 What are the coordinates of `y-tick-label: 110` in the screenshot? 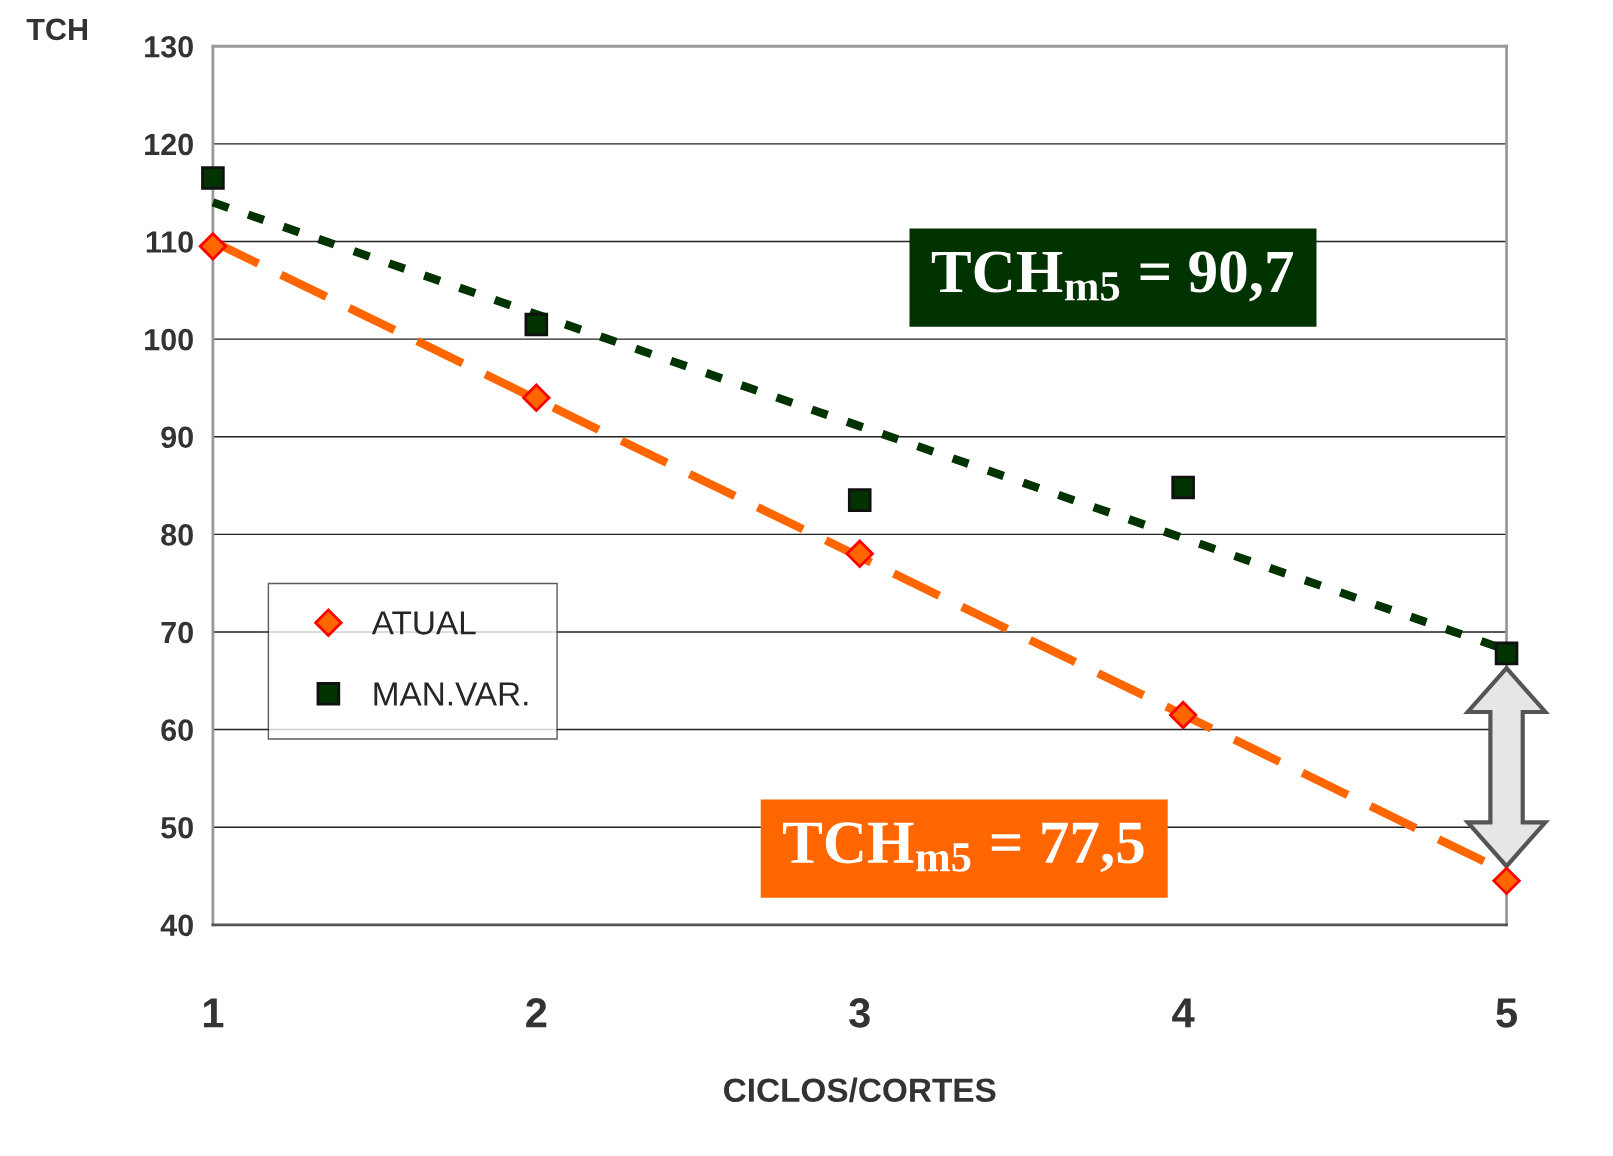 It's located at (169, 242).